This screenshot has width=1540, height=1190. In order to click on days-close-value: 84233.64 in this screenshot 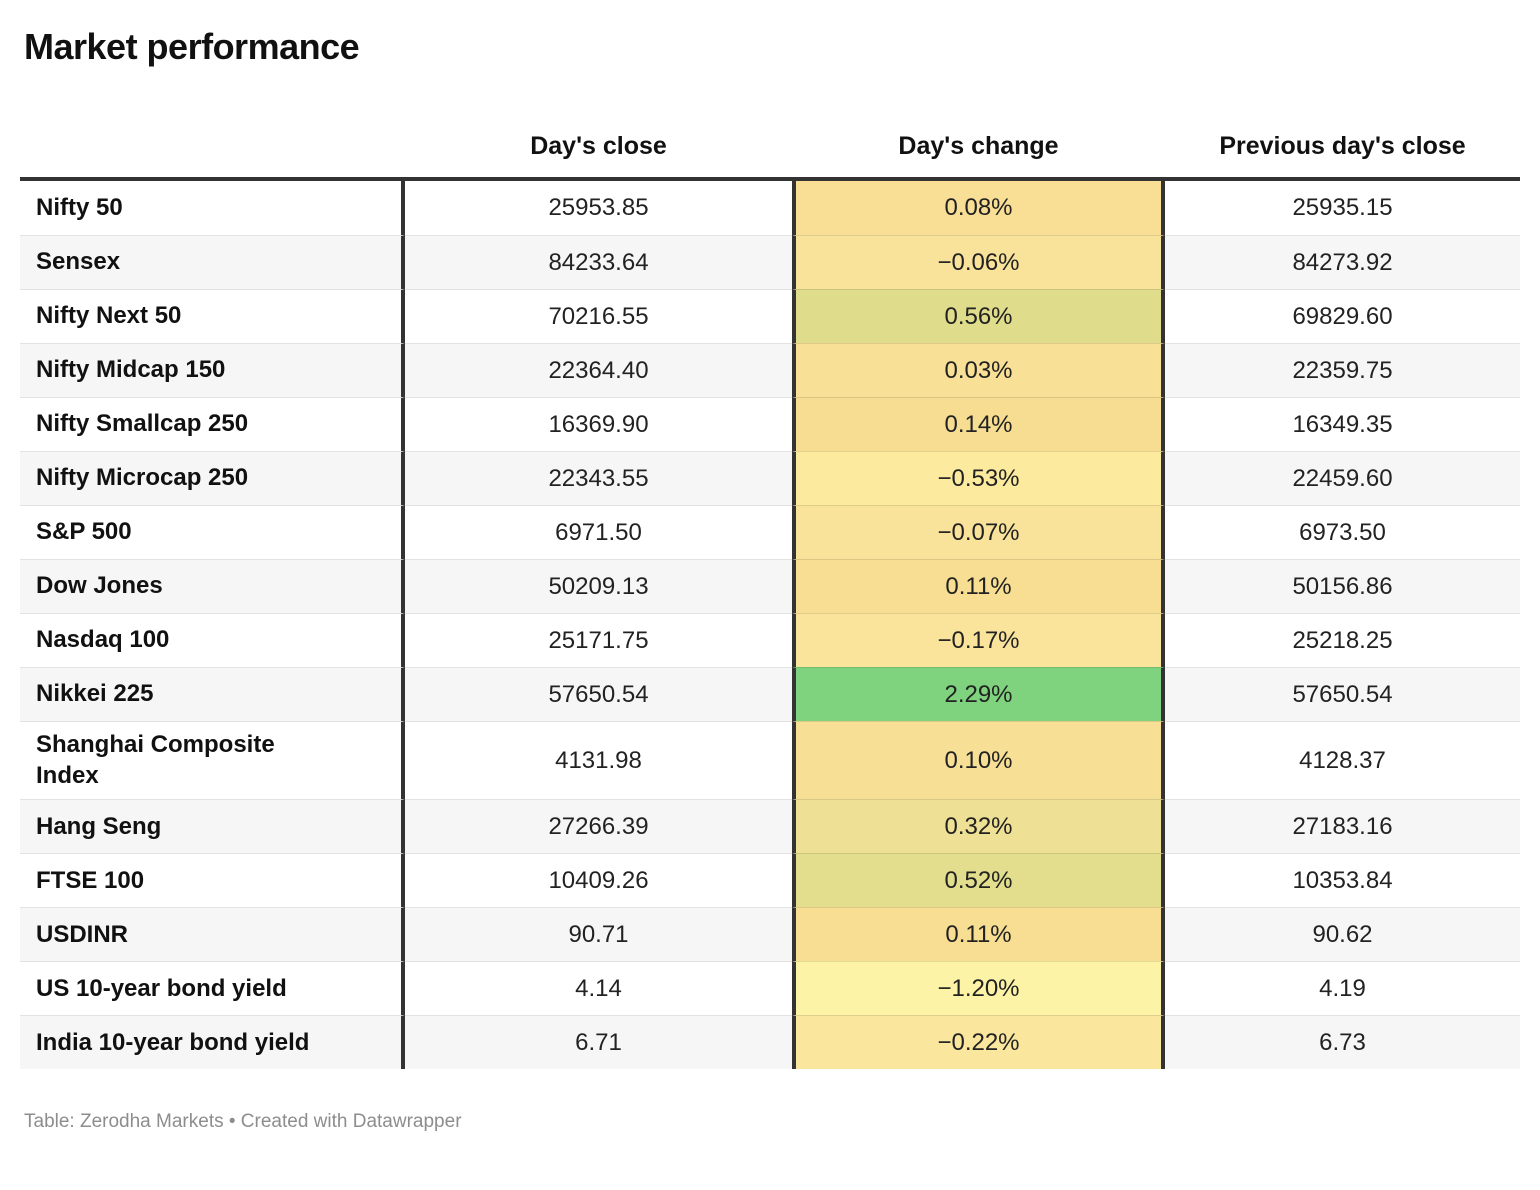, I will do `click(598, 262)`.